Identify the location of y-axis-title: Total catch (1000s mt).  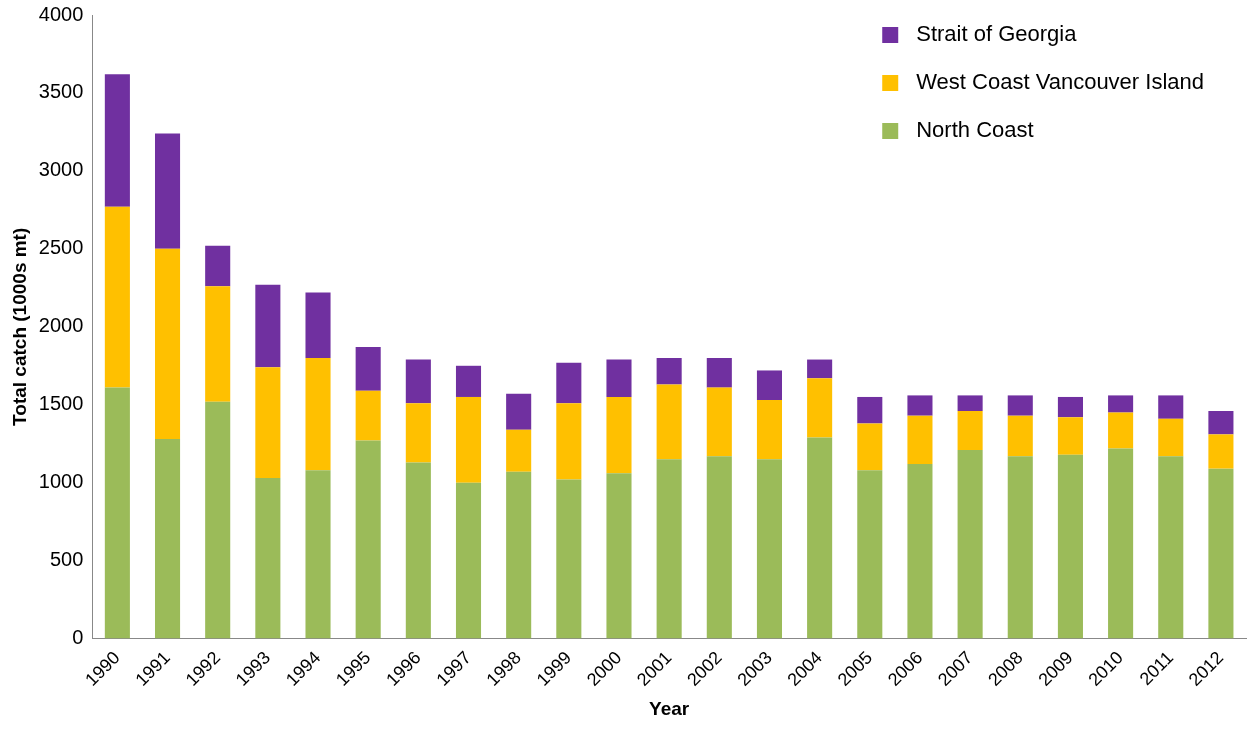
(19, 326).